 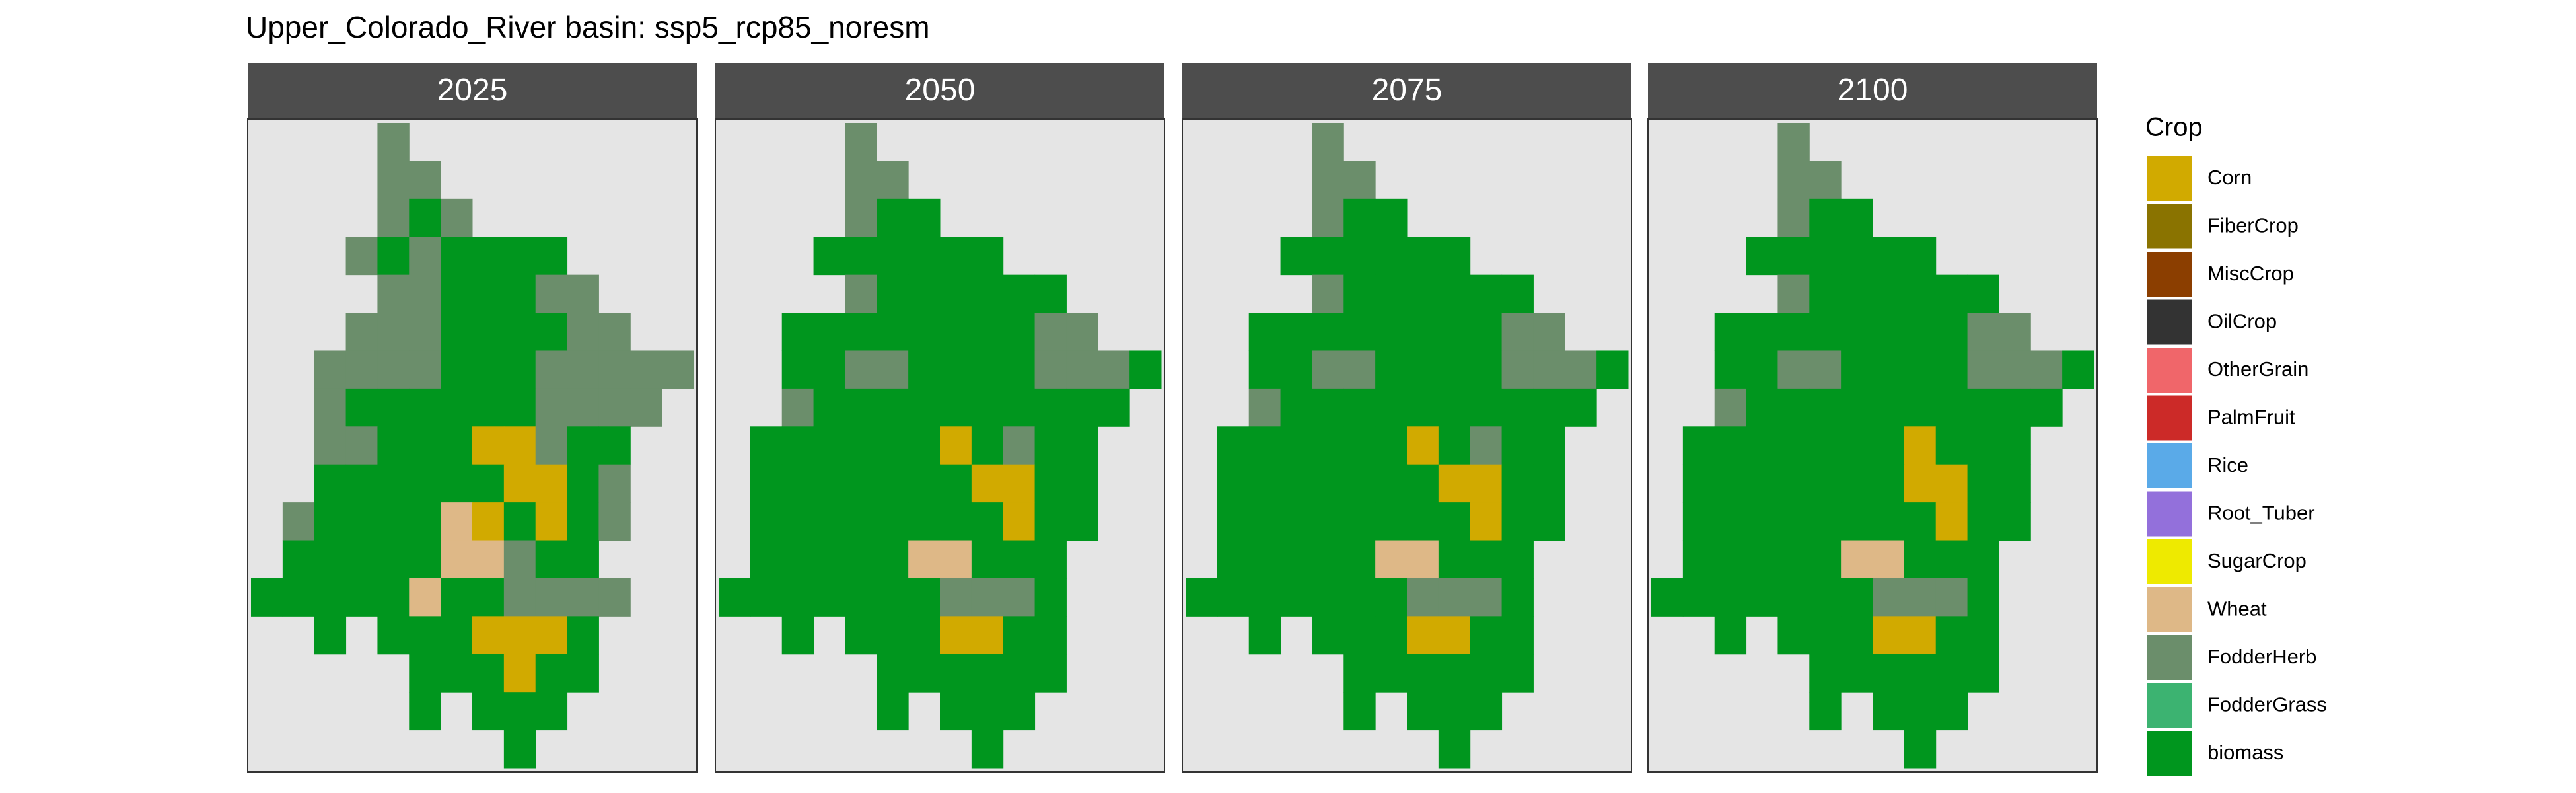 What do you see at coordinates (2170, 226) in the screenshot?
I see `legend-key` at bounding box center [2170, 226].